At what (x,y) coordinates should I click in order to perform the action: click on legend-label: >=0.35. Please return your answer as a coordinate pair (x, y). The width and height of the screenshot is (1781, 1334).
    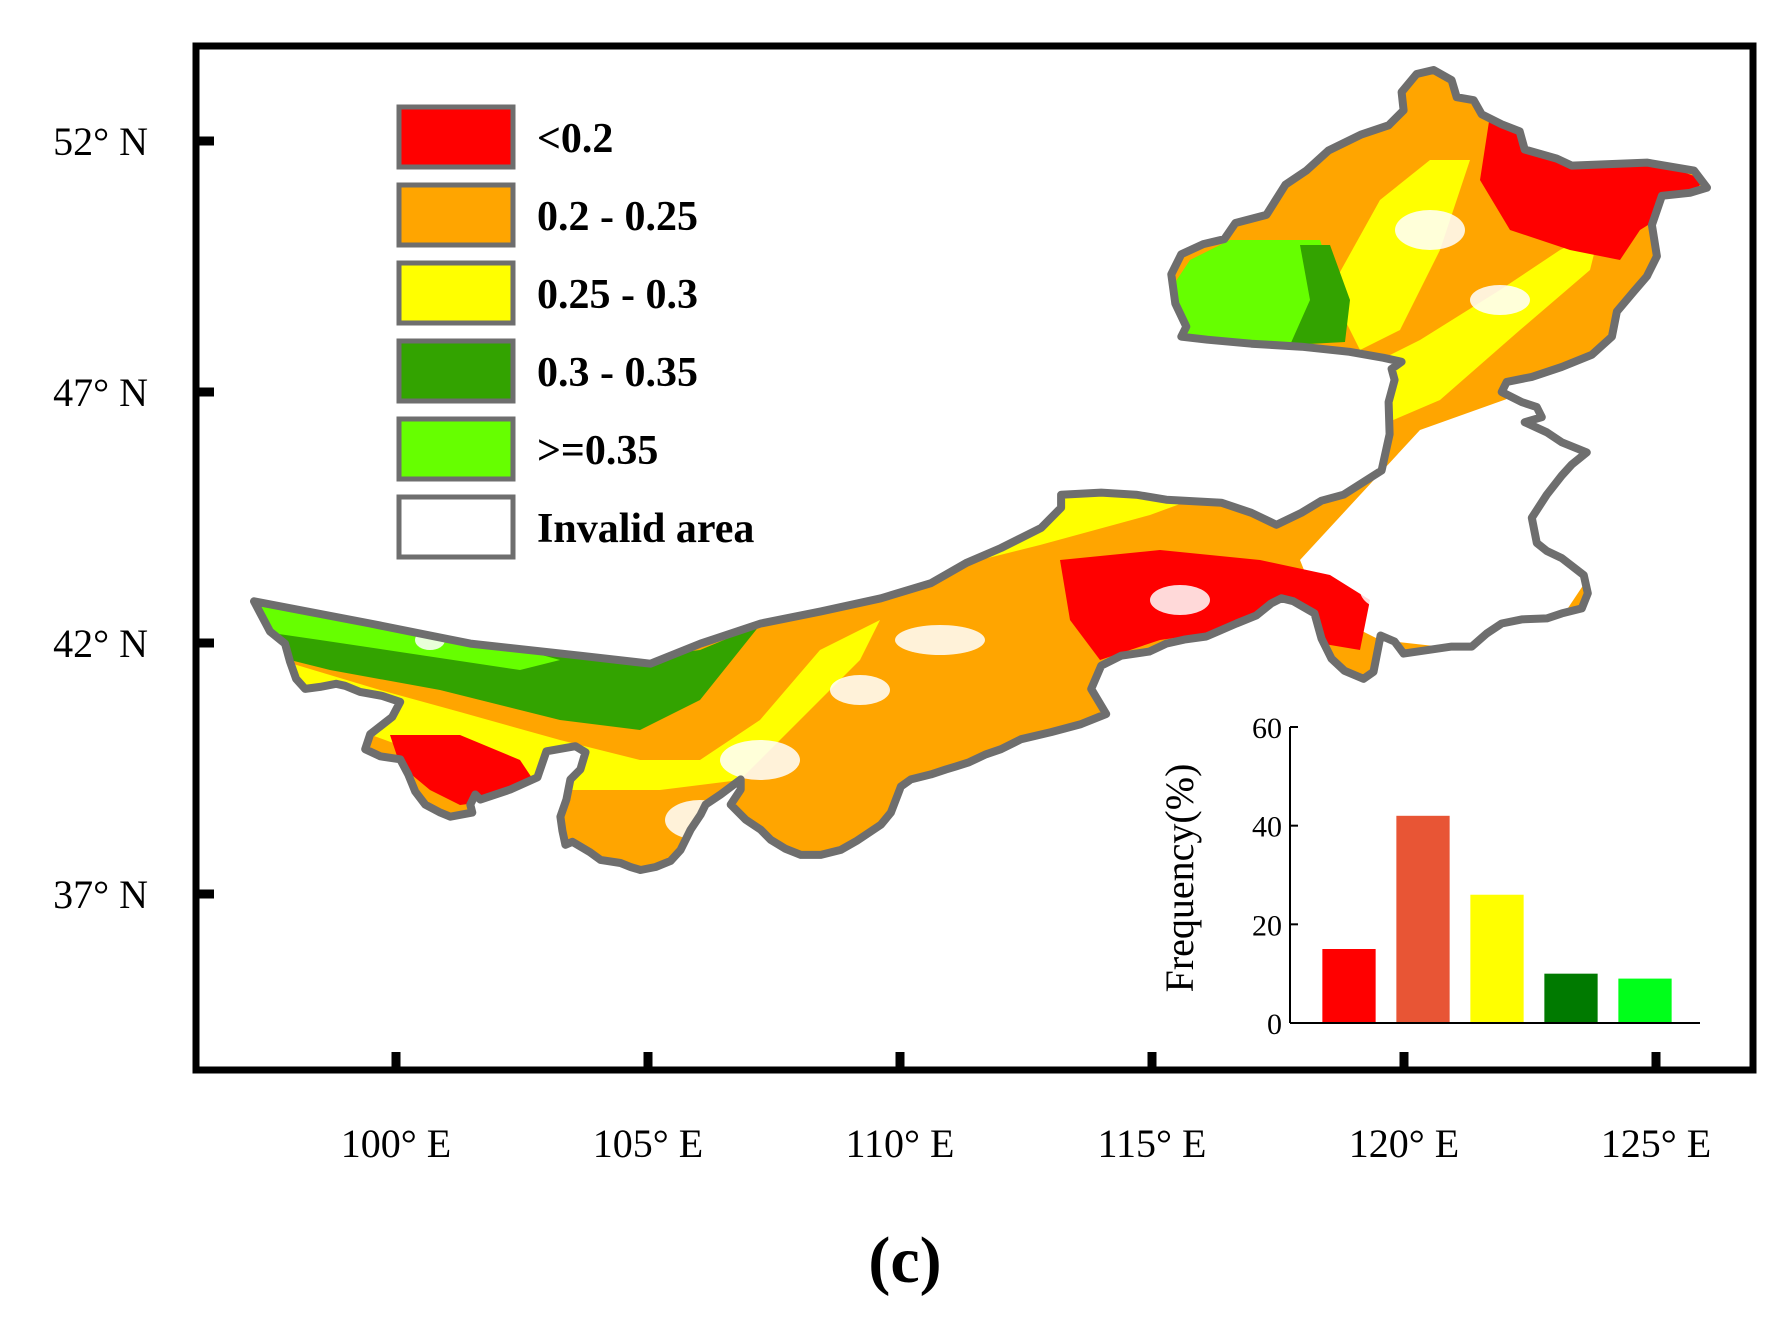
    Looking at the image, I should click on (597, 451).